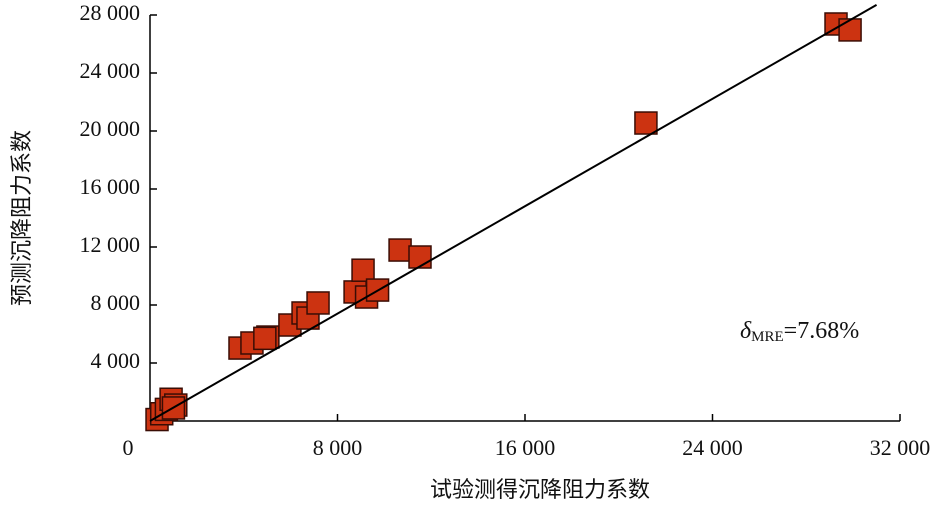 Image resolution: width=945 pixels, height=520 pixels. Describe the element at coordinates (338, 447) in the screenshot. I see `x-tick-label: 8 000` at that location.